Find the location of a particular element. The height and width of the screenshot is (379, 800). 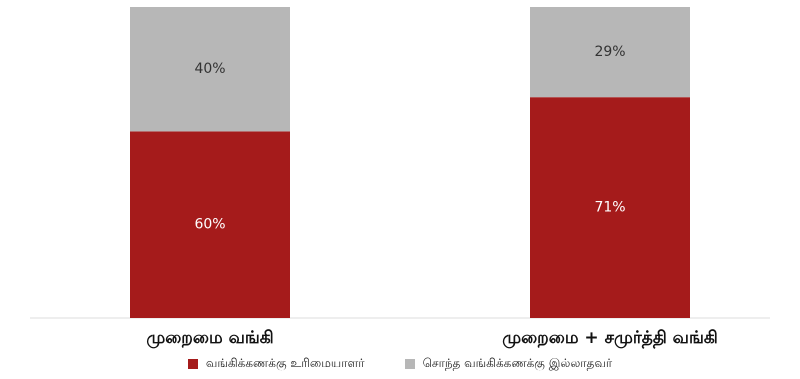

legend-swatch-account-holders is located at coordinates (192, 364).